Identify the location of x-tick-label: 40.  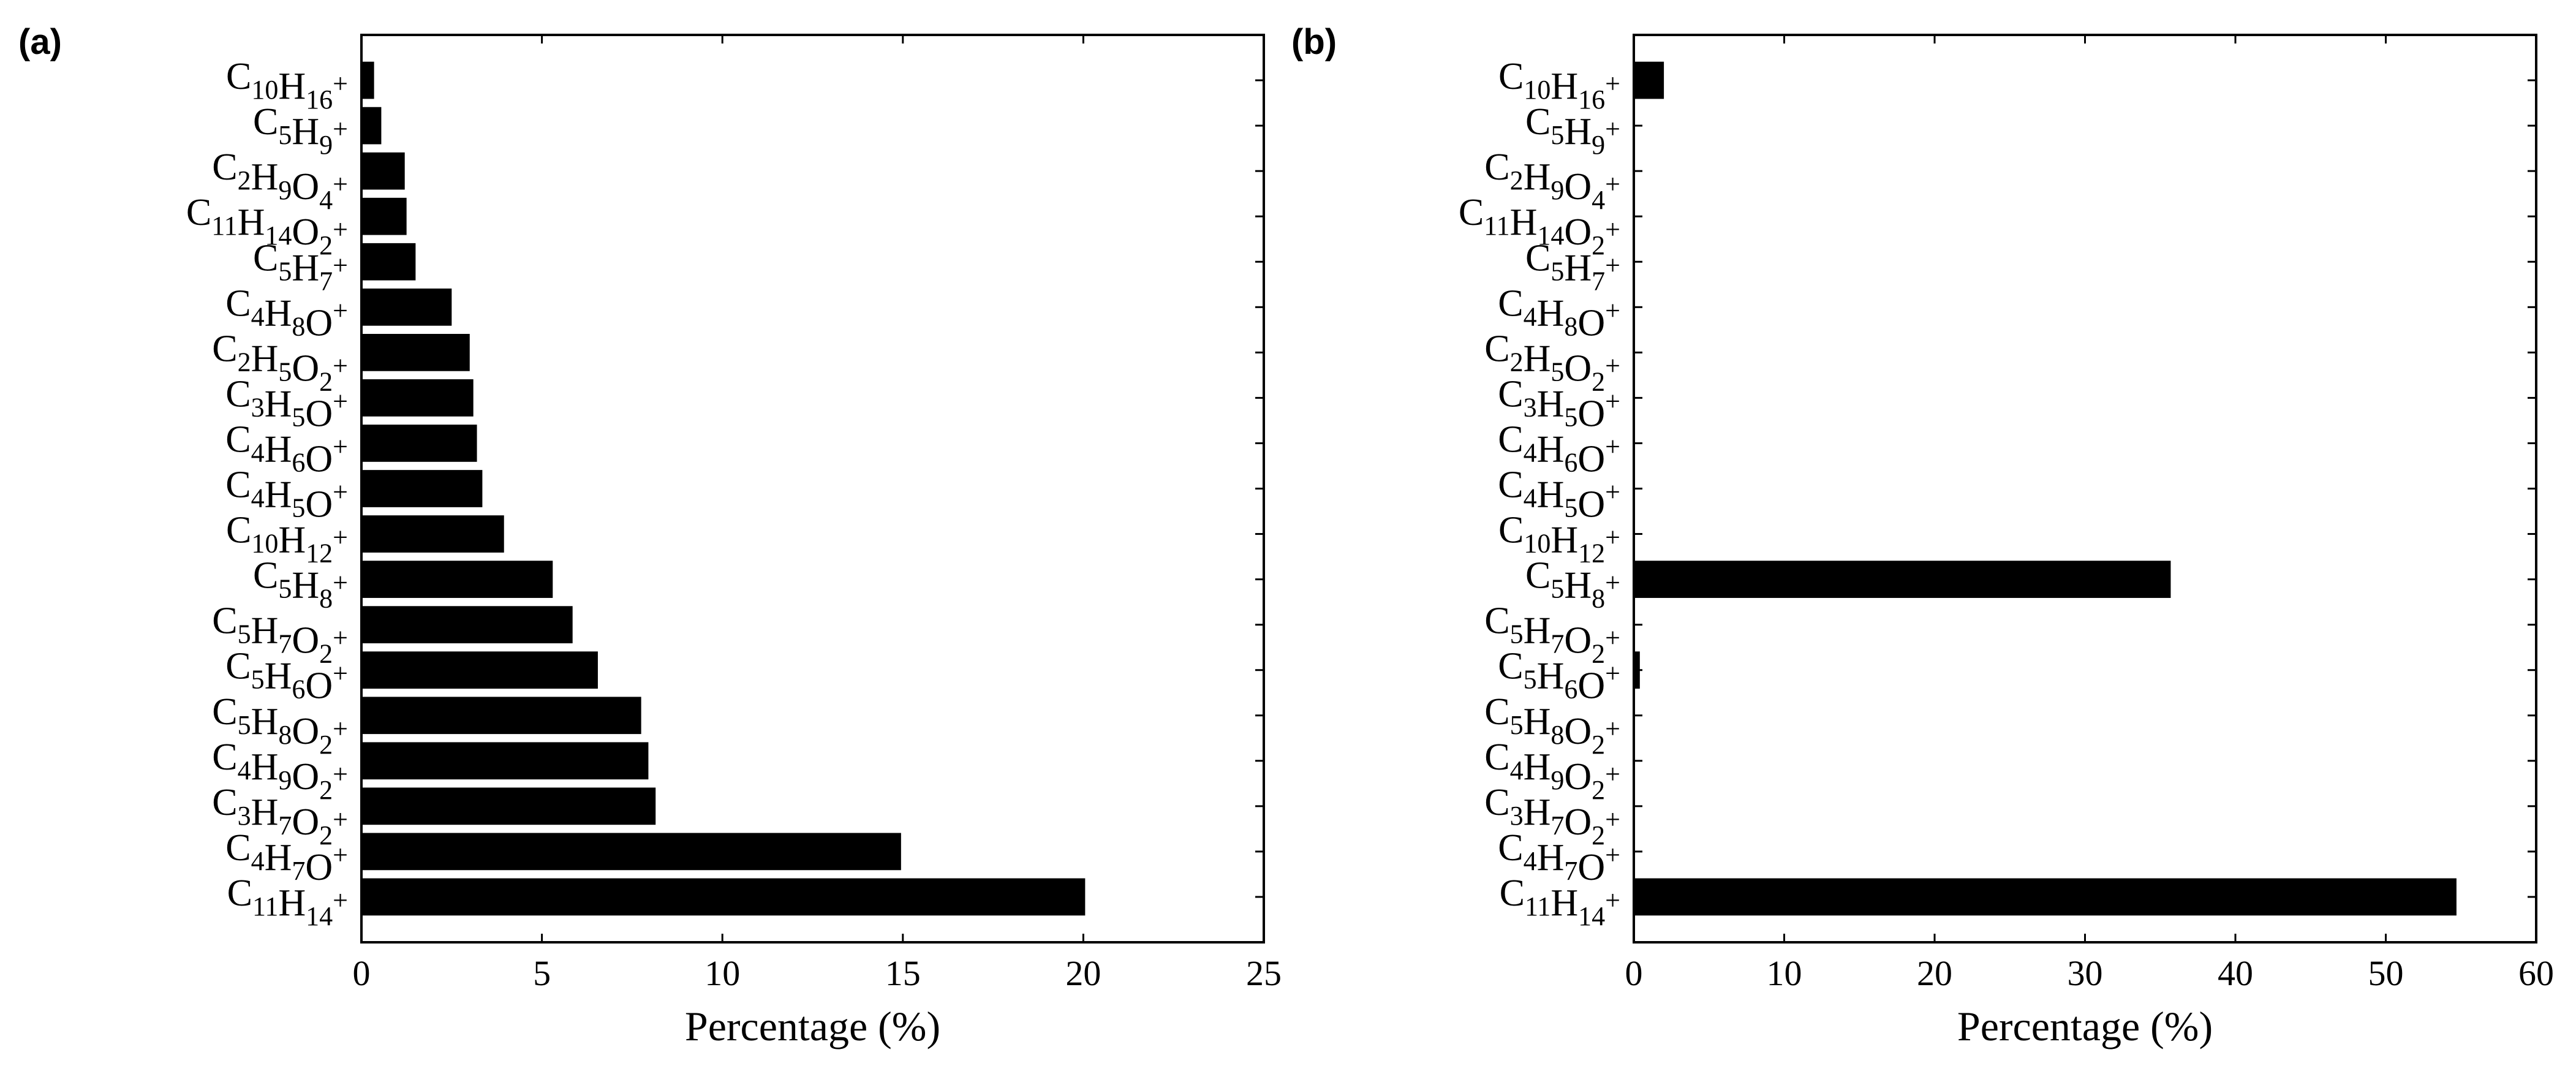
(2235, 973).